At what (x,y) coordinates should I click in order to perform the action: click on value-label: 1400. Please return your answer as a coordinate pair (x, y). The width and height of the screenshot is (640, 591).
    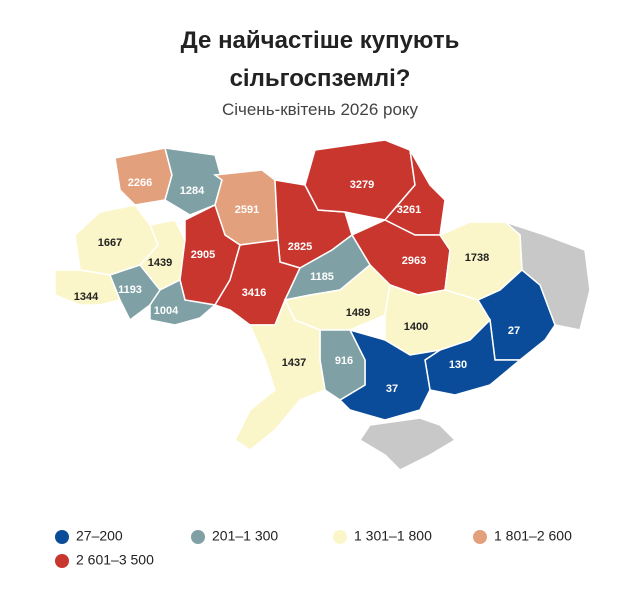
    Looking at the image, I should click on (416, 327).